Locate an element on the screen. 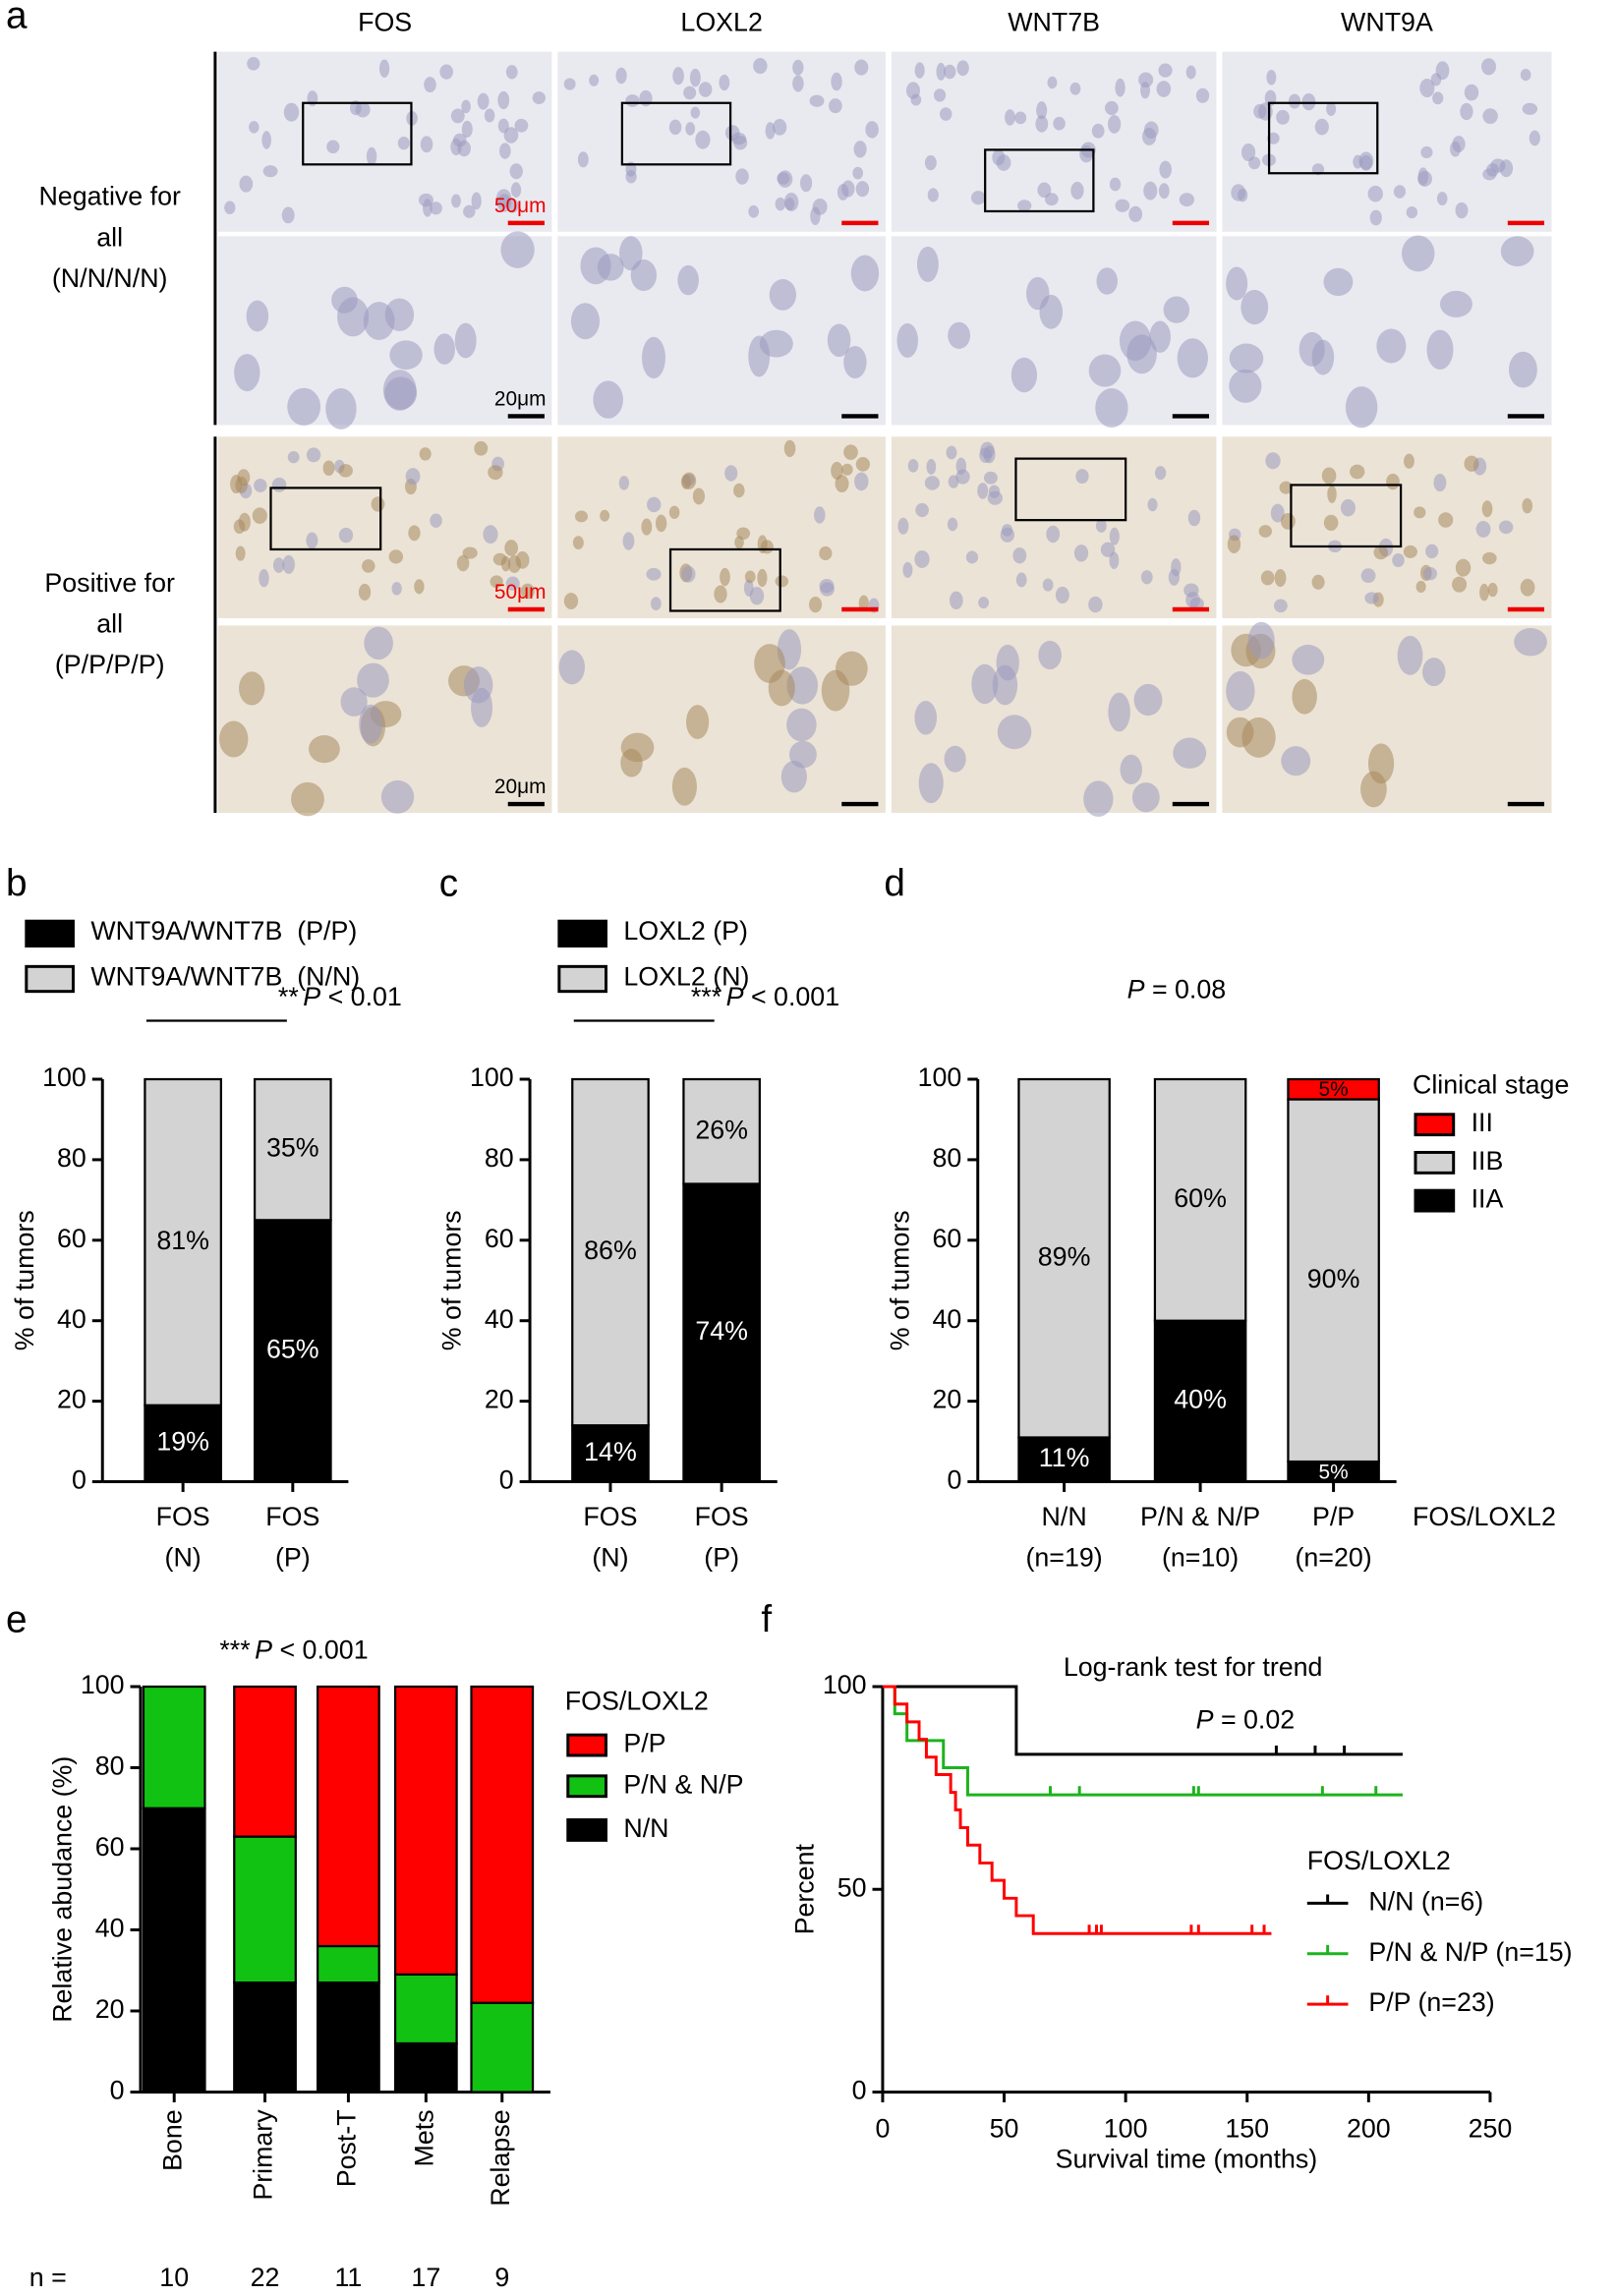 Image resolution: width=1616 pixels, height=2296 pixels. x-tick-label: N/N is located at coordinates (1064, 1516).